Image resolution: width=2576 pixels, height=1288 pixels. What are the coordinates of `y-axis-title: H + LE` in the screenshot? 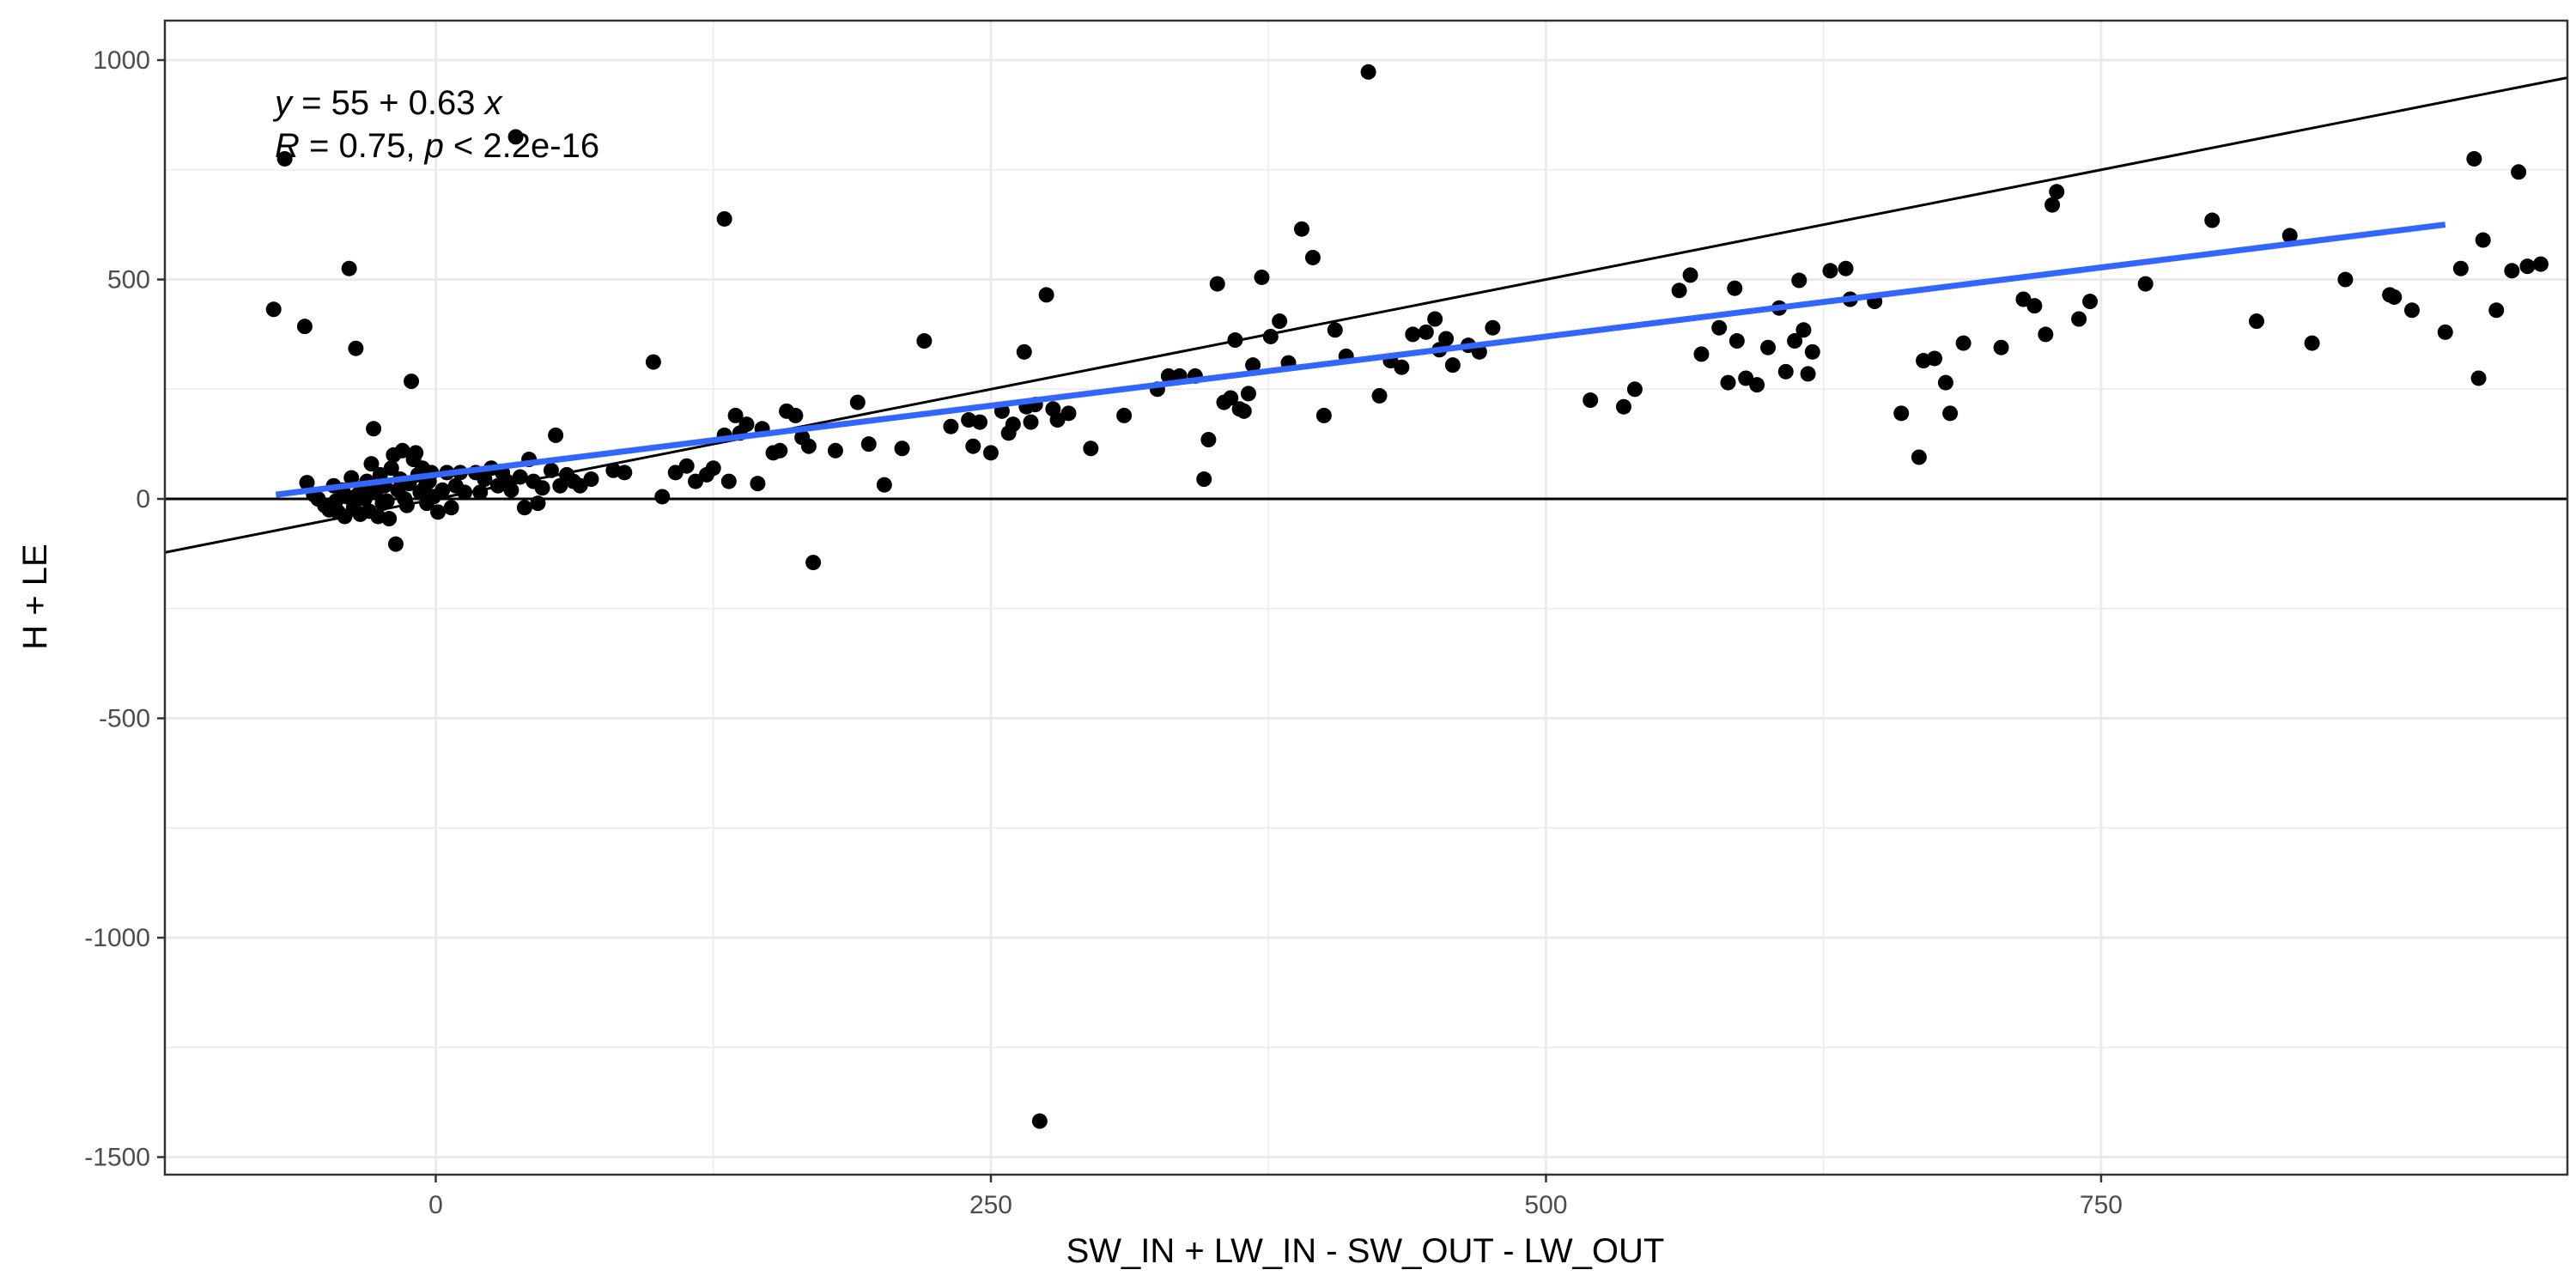 It's located at (35, 596).